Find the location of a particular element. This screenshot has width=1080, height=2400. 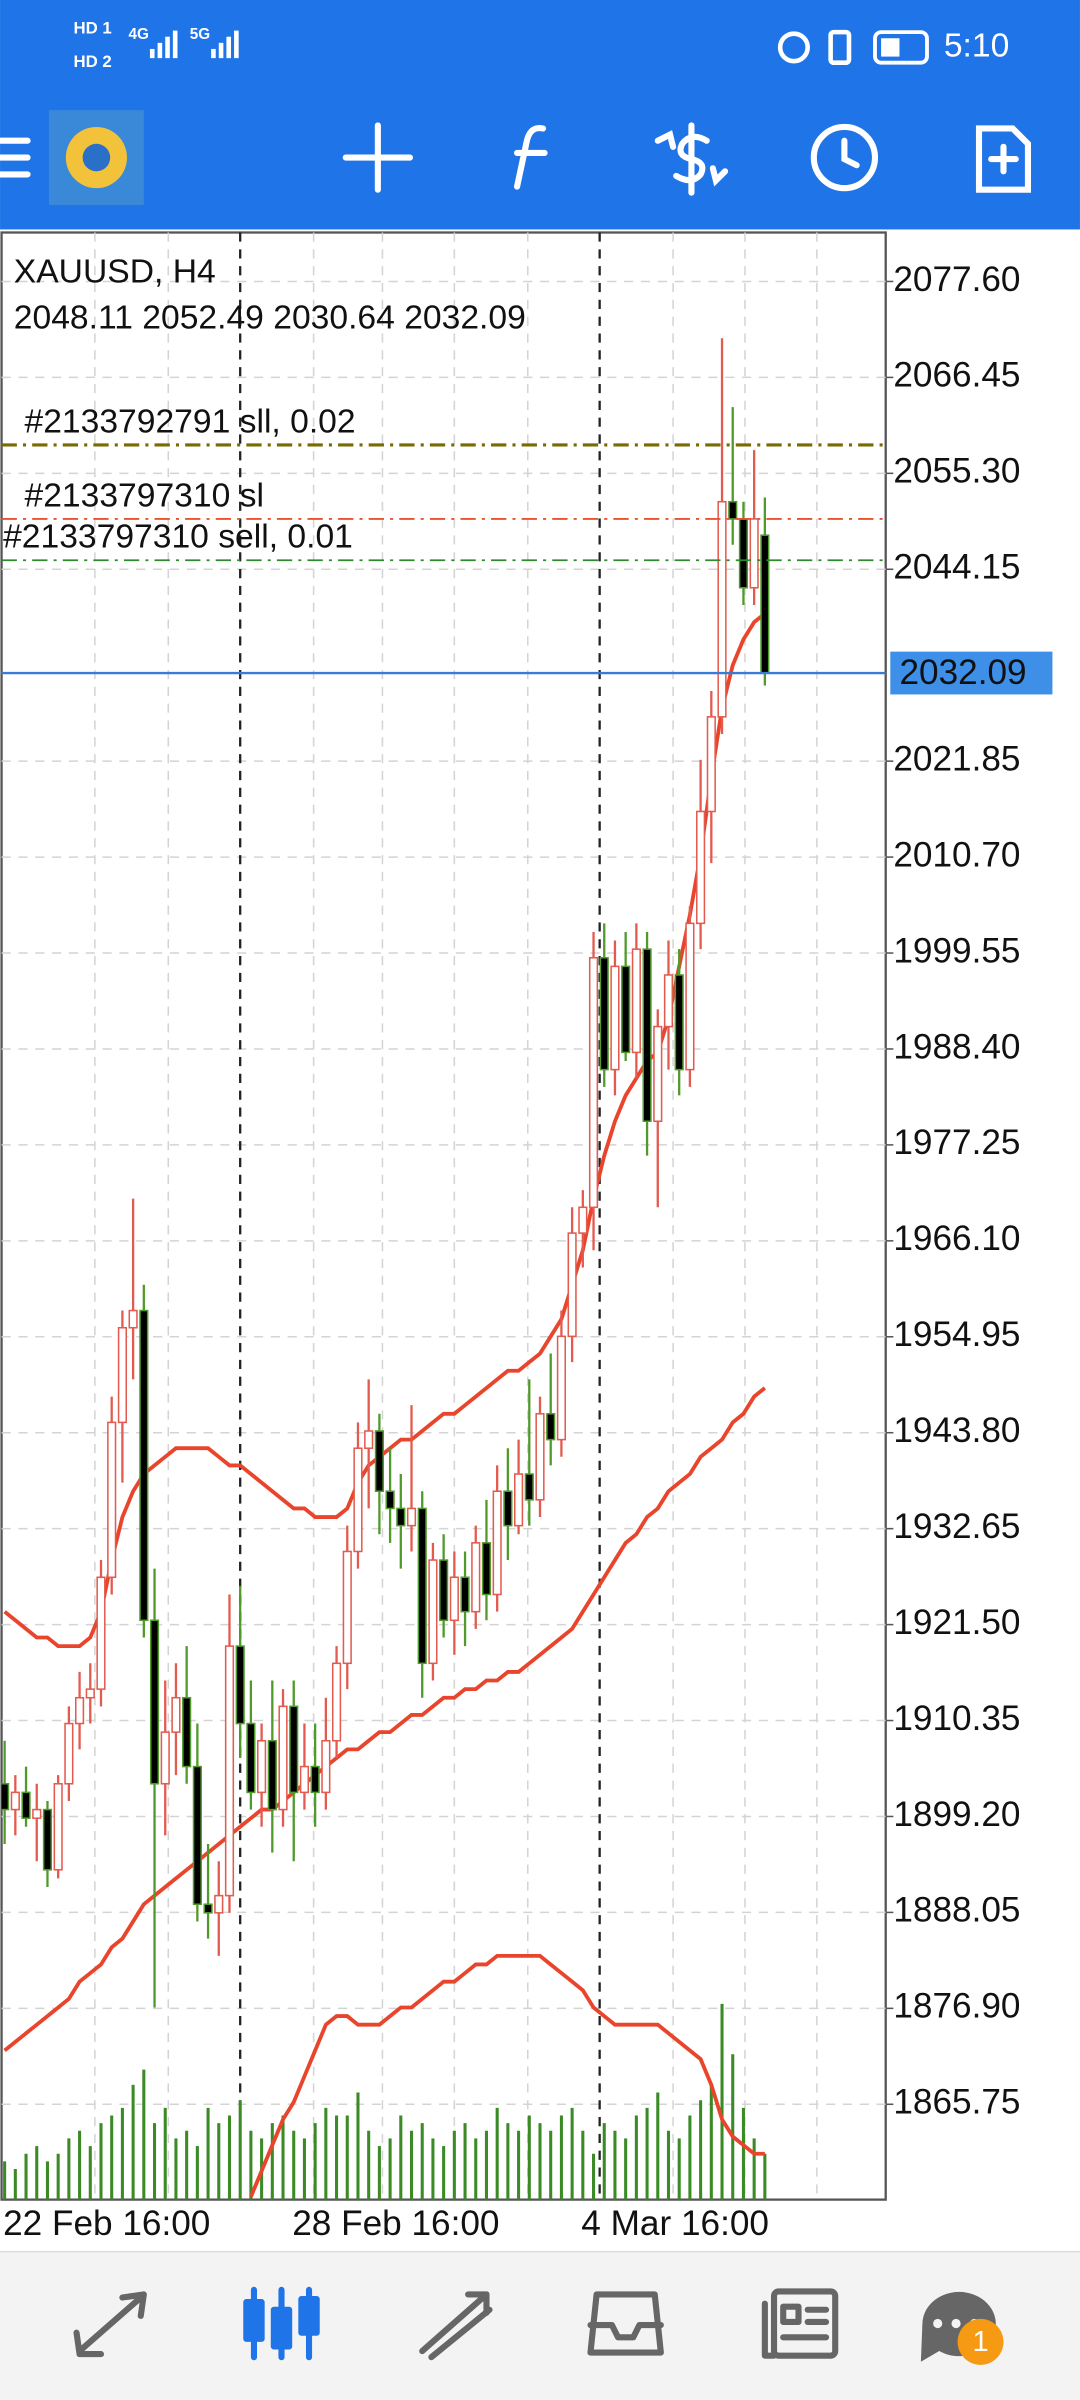

status-label: HD 1 is located at coordinates (92, 28).